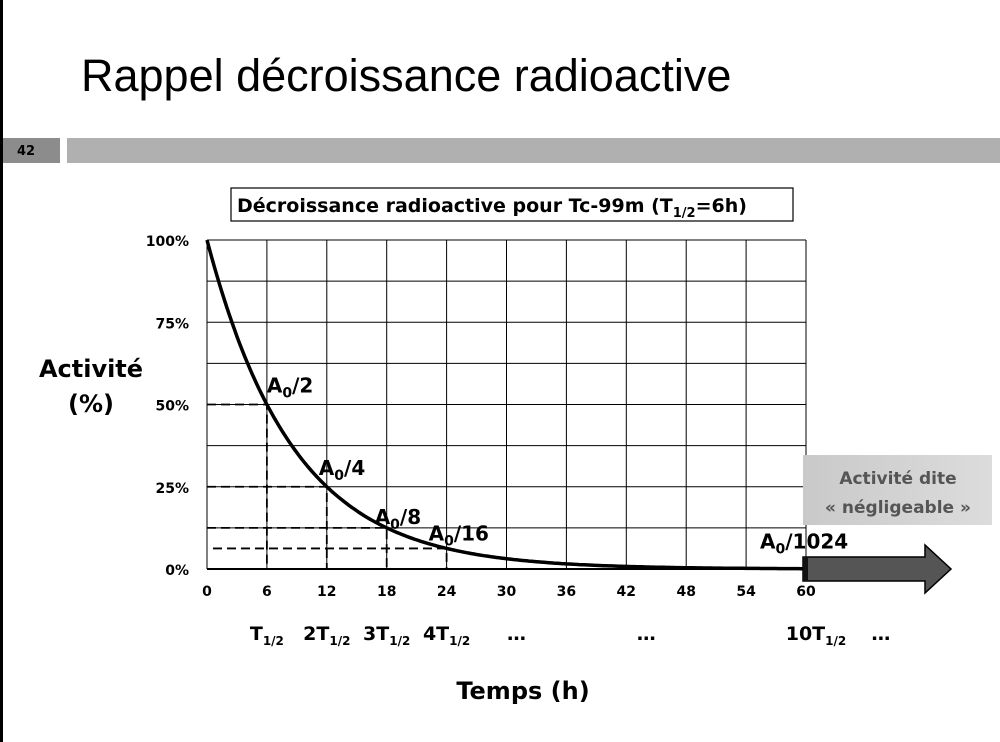  I want to click on x-tick-label: 36, so click(566, 592).